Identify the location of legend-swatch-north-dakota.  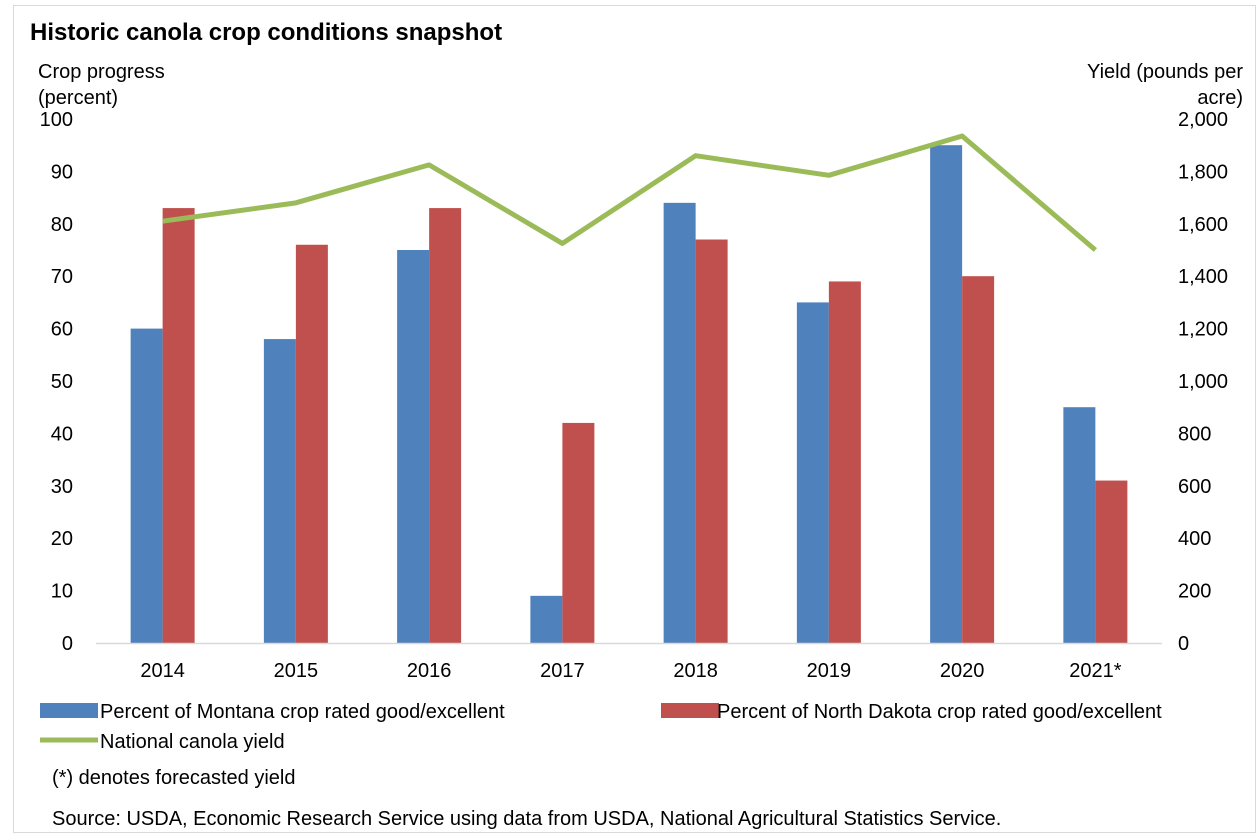
(690, 710).